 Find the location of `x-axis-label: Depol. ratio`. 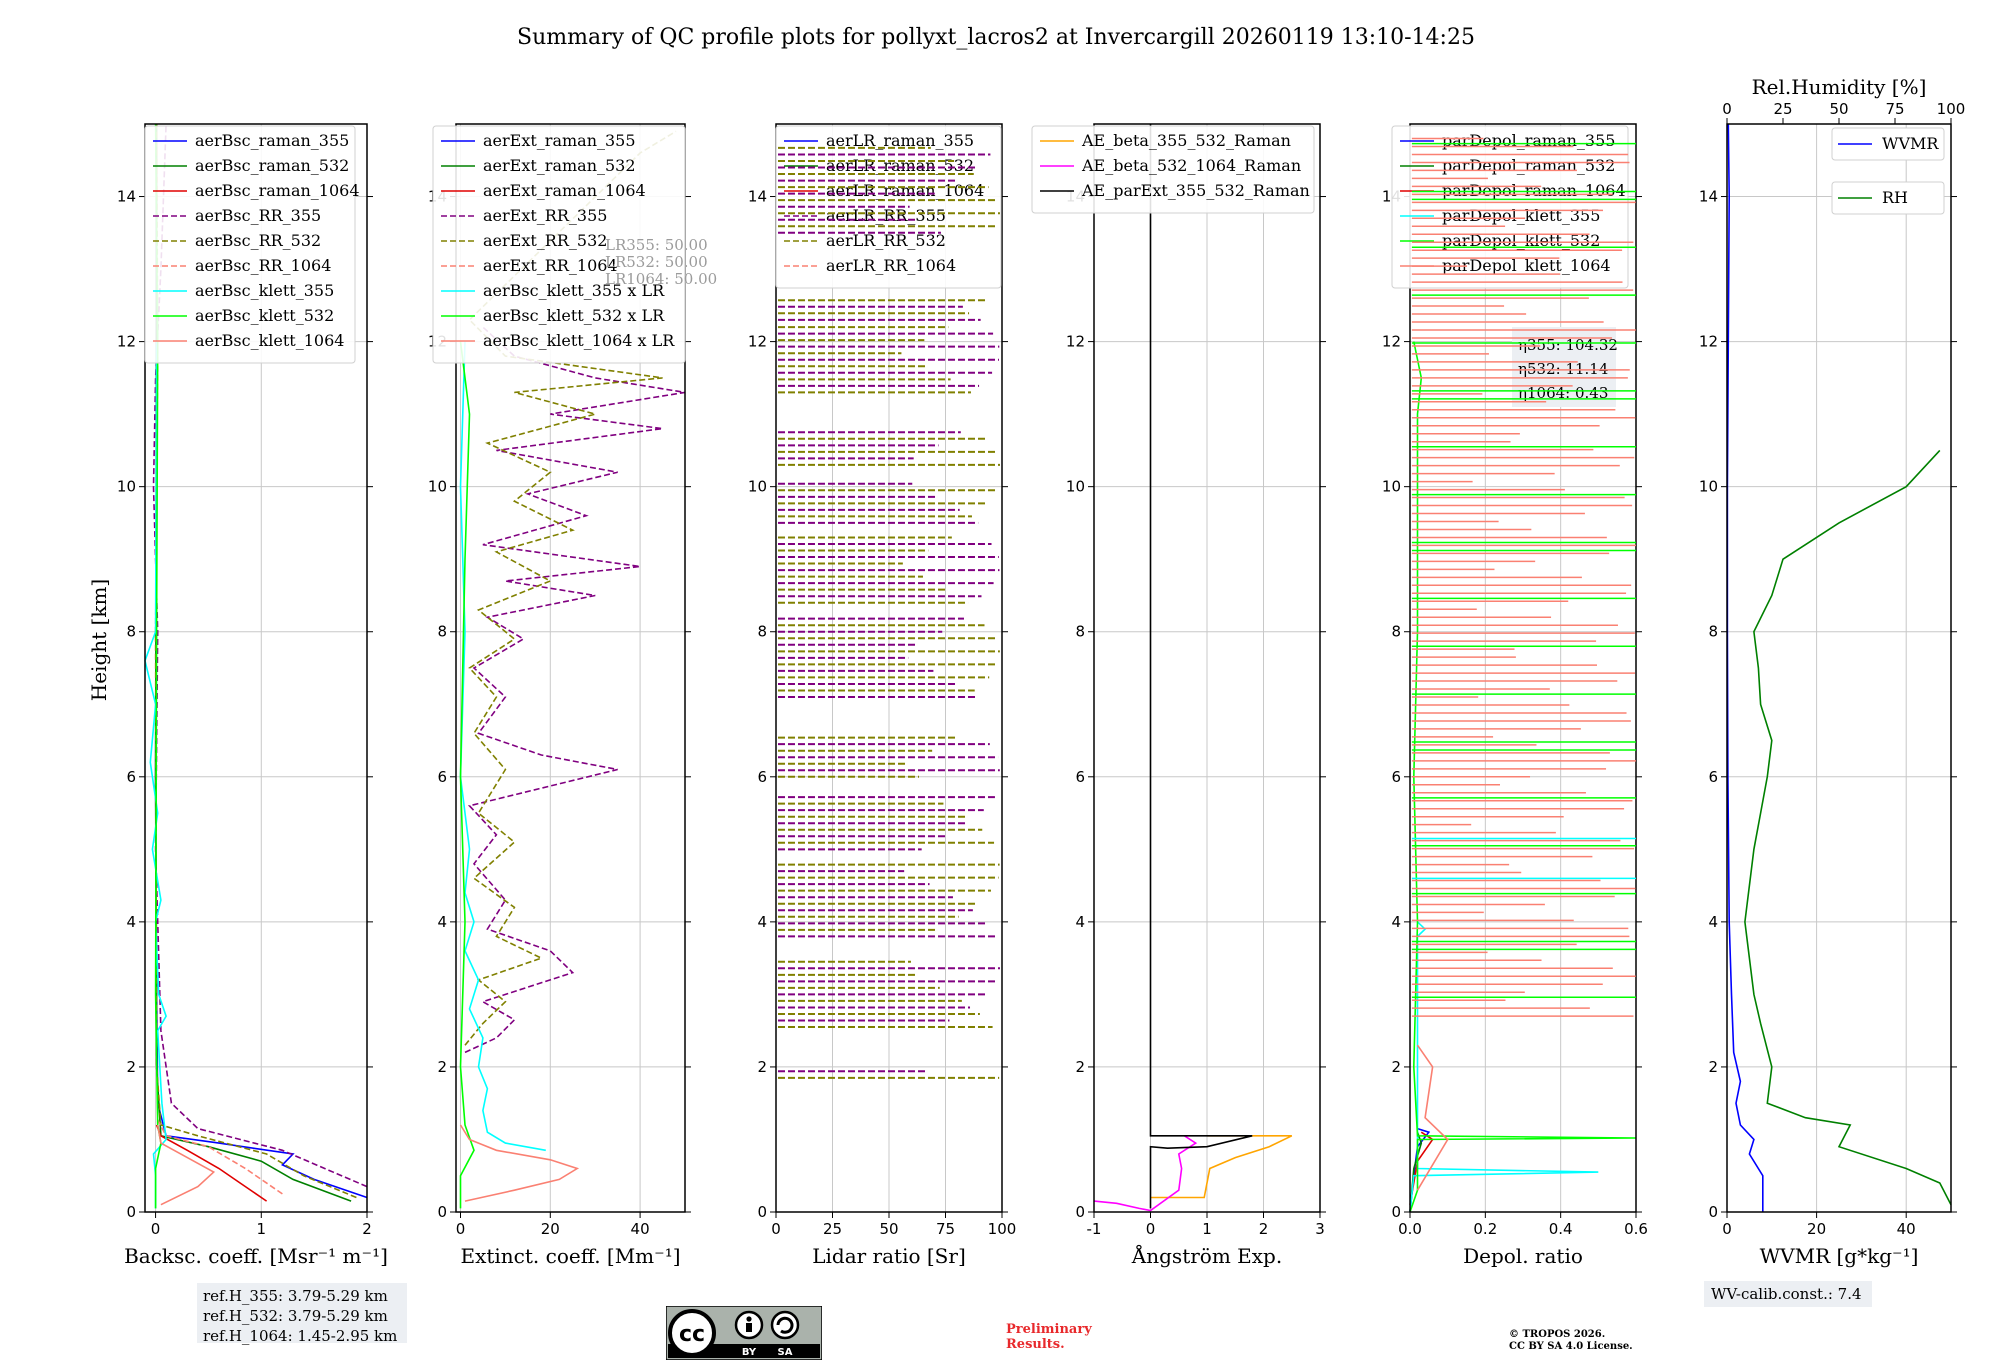

x-axis-label: Depol. ratio is located at coordinates (1523, 1256).